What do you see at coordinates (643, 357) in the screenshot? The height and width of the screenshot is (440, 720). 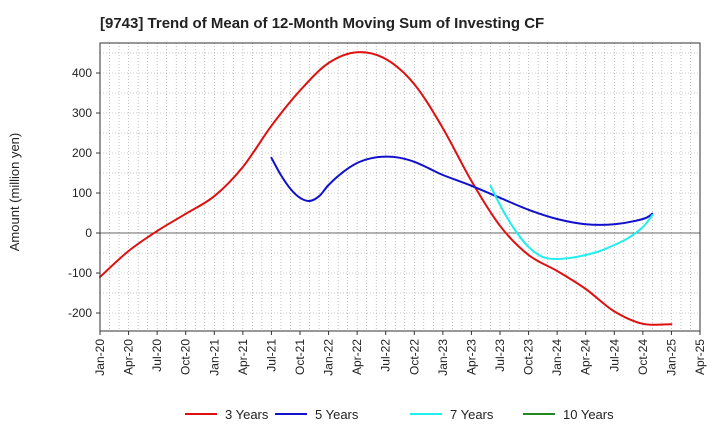 I see `x-tick-label: Oct-24` at bounding box center [643, 357].